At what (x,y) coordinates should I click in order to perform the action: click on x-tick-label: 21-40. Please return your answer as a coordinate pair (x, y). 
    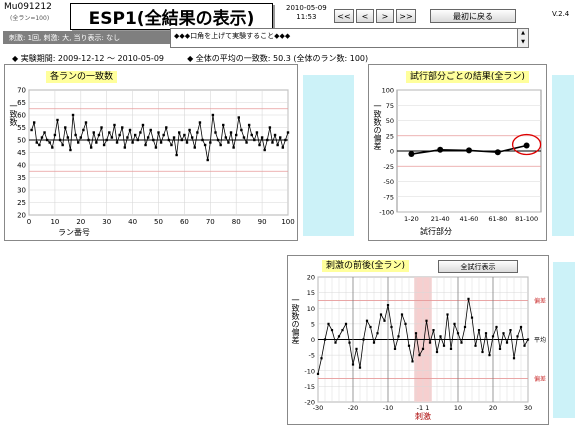
    Looking at the image, I should click on (440, 219).